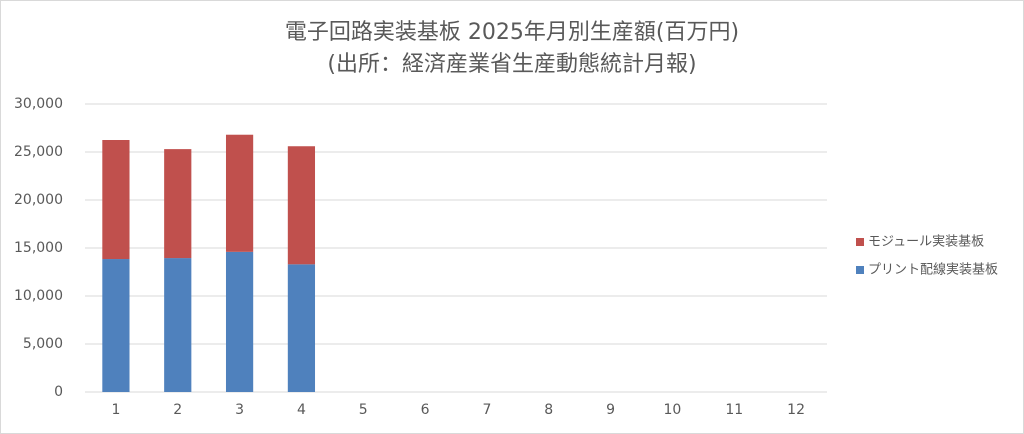  What do you see at coordinates (38, 248) in the screenshot?
I see `y-tick-label: 15,000` at bounding box center [38, 248].